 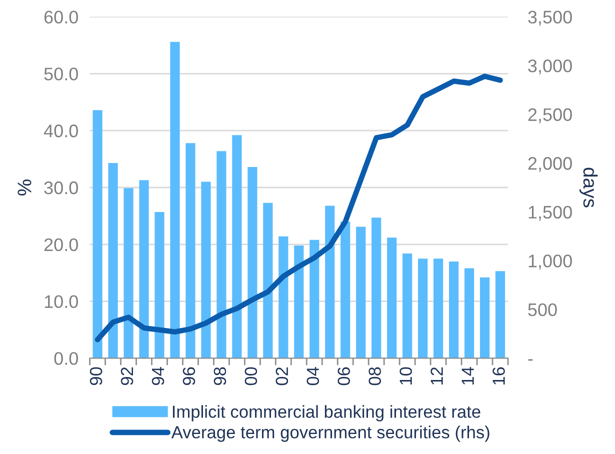 What do you see at coordinates (550, 18) in the screenshot?
I see `y2-tick-label: 3,500` at bounding box center [550, 18].